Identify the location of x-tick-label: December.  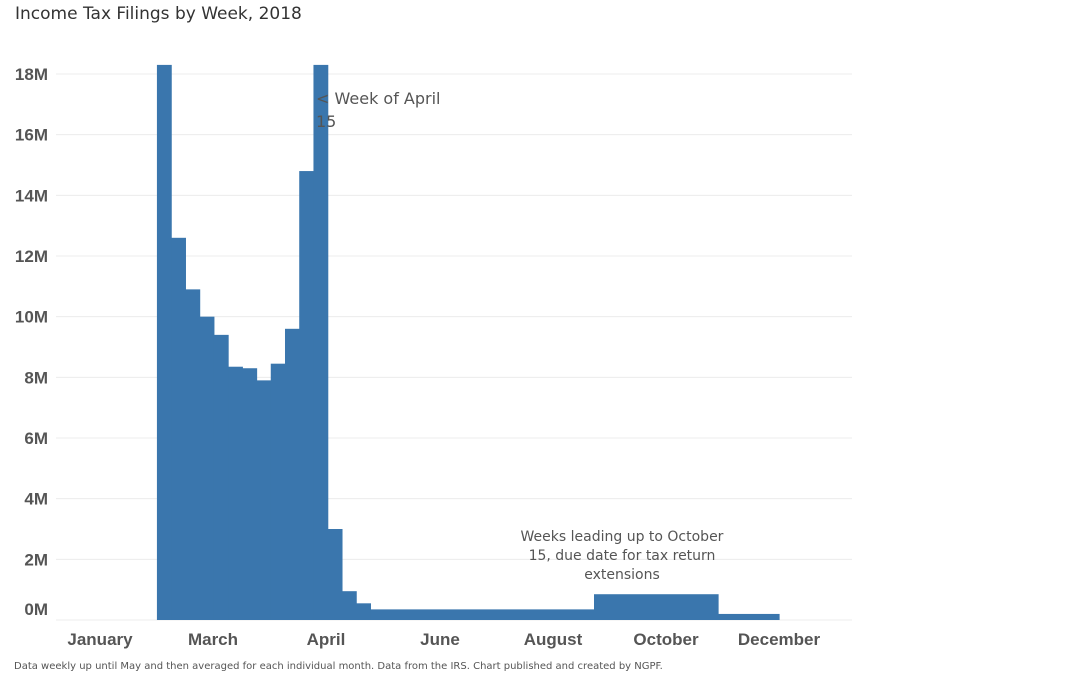
(779, 639).